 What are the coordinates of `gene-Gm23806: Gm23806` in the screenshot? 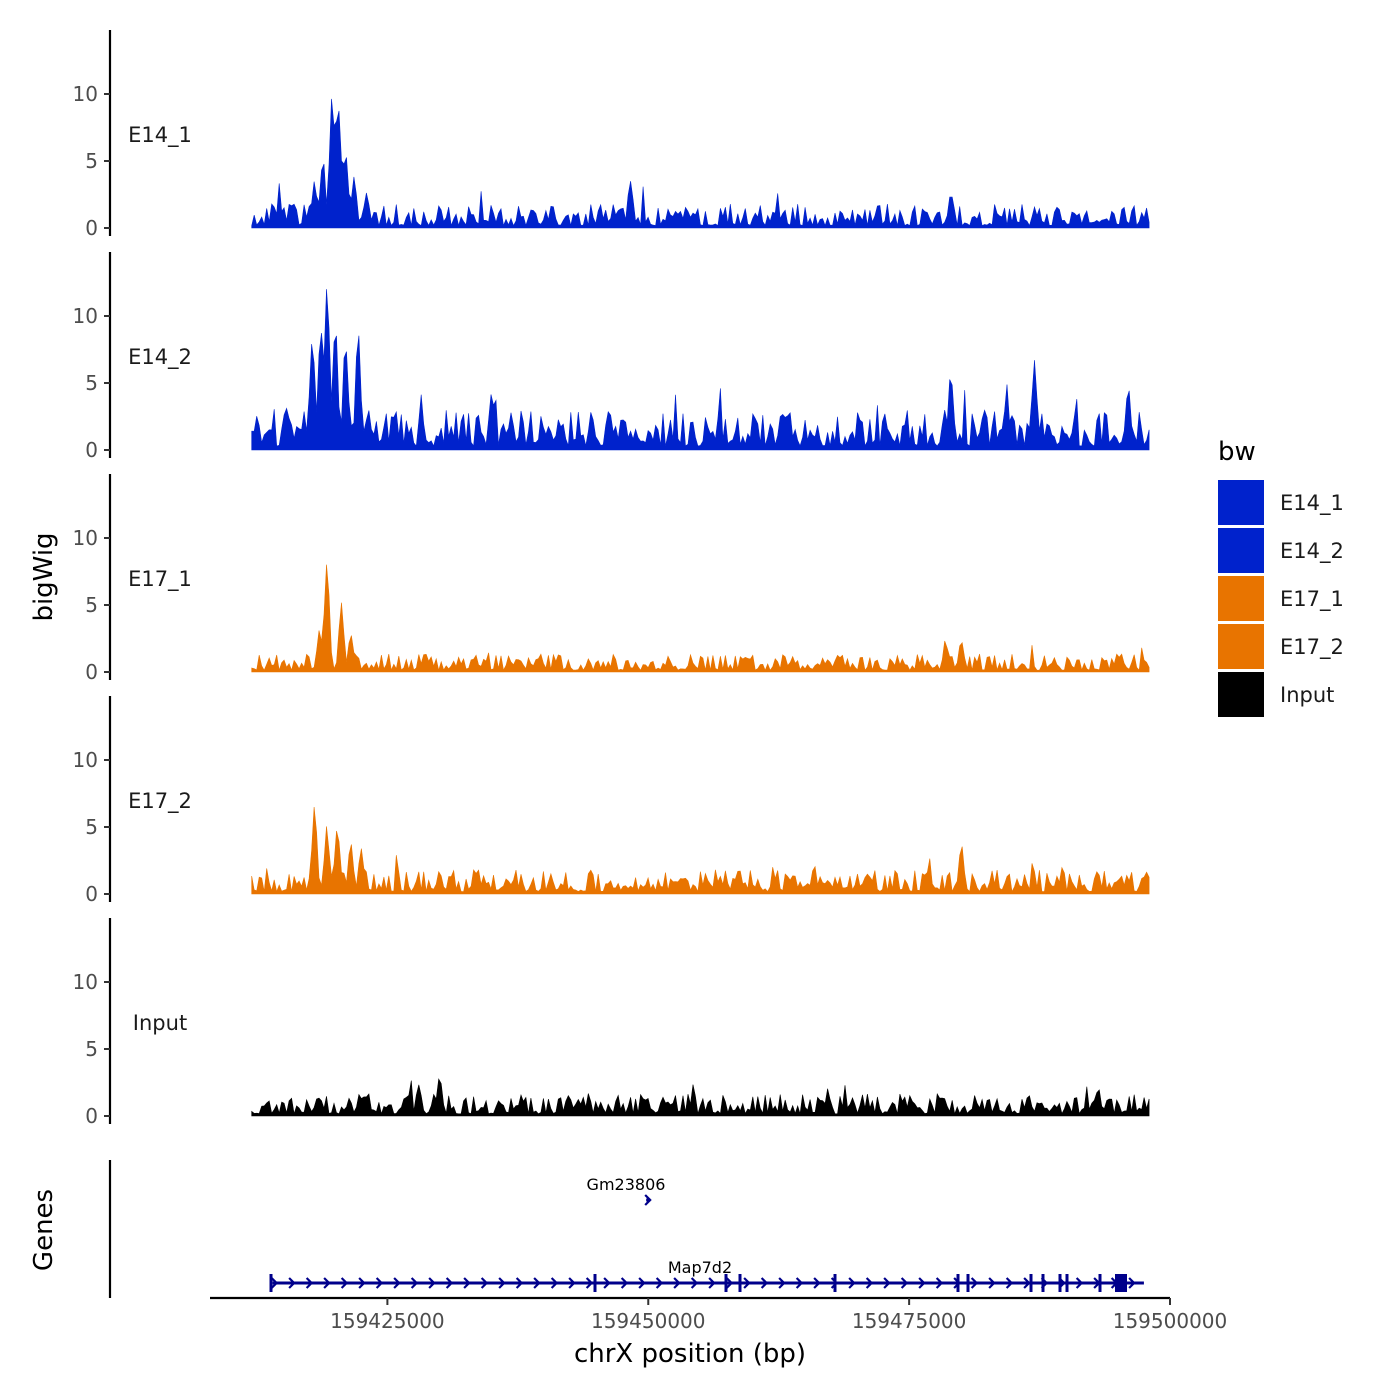 It's located at (626, 1190).